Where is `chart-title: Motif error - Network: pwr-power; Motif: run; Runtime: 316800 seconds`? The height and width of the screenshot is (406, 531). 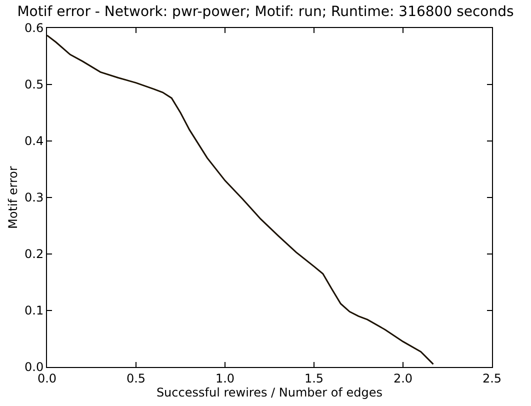 chart-title: Motif error - Network: pwr-power; Motif: run; Runtime: 316800 seconds is located at coordinates (265, 12).